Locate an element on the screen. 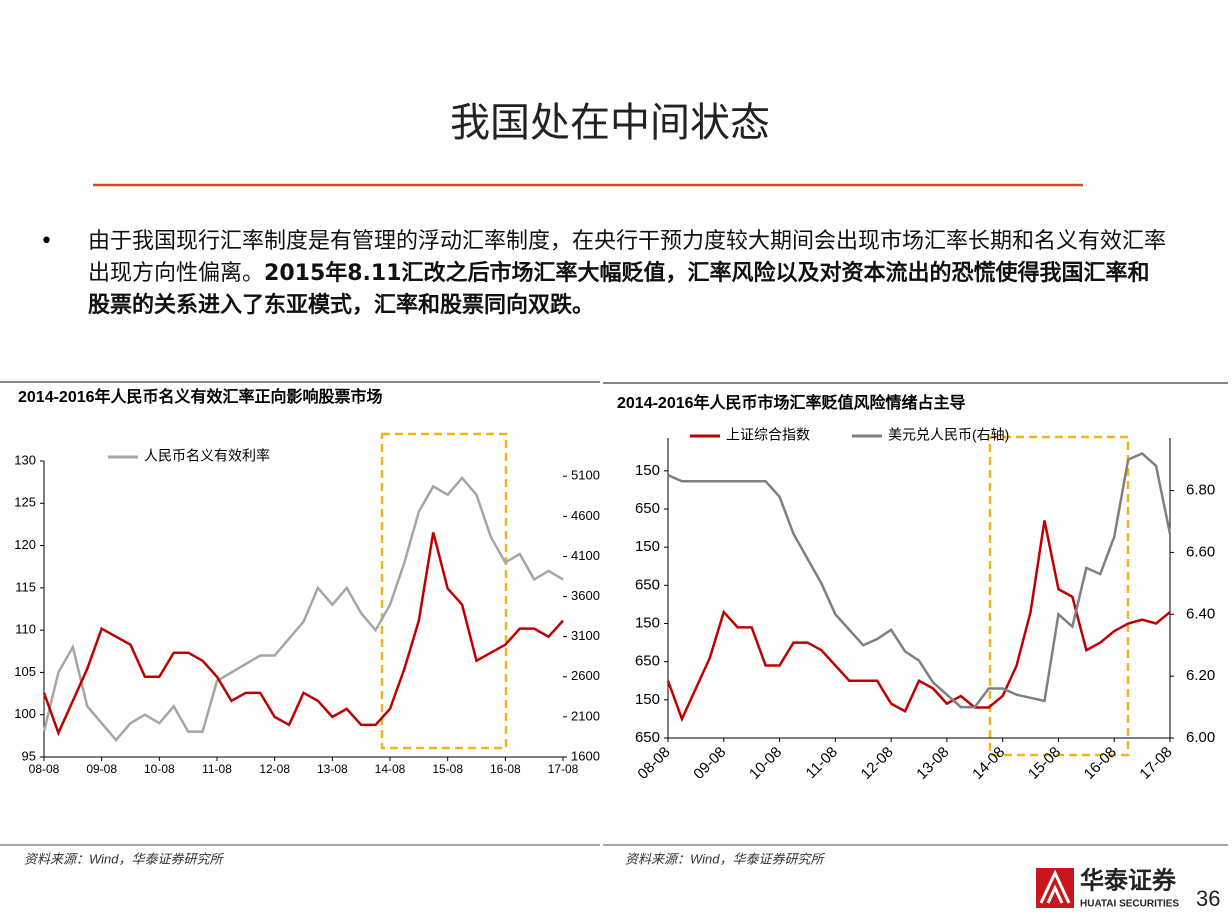 The image size is (1232, 919). y-tick-label: 100 is located at coordinates (25, 713).